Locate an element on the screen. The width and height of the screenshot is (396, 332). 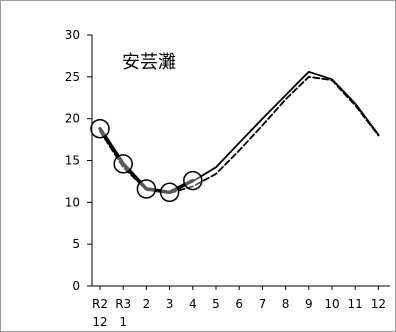
x-tick-label: 5 is located at coordinates (216, 304).